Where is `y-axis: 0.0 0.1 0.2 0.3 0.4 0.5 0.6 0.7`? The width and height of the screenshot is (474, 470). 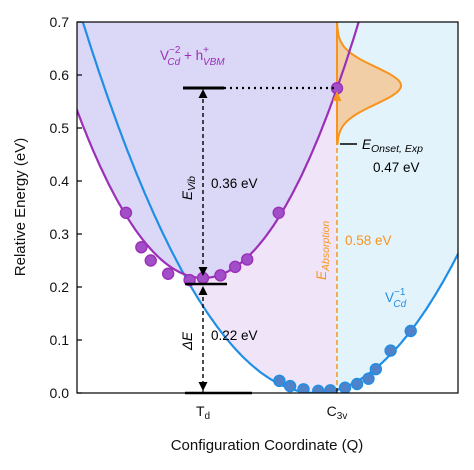 y-axis: 0.0 0.1 0.2 0.3 0.4 0.5 0.6 0.7 is located at coordinates (66, 207).